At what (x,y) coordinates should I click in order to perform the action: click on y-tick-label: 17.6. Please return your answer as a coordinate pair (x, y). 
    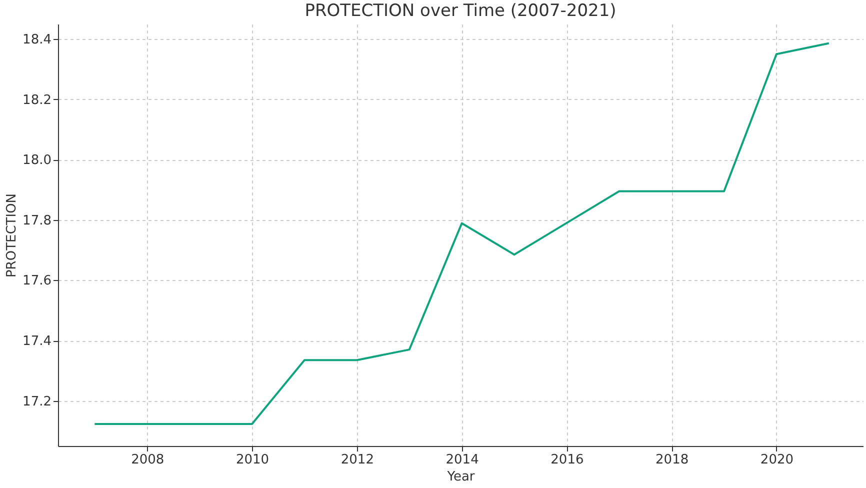
    Looking at the image, I should click on (37, 281).